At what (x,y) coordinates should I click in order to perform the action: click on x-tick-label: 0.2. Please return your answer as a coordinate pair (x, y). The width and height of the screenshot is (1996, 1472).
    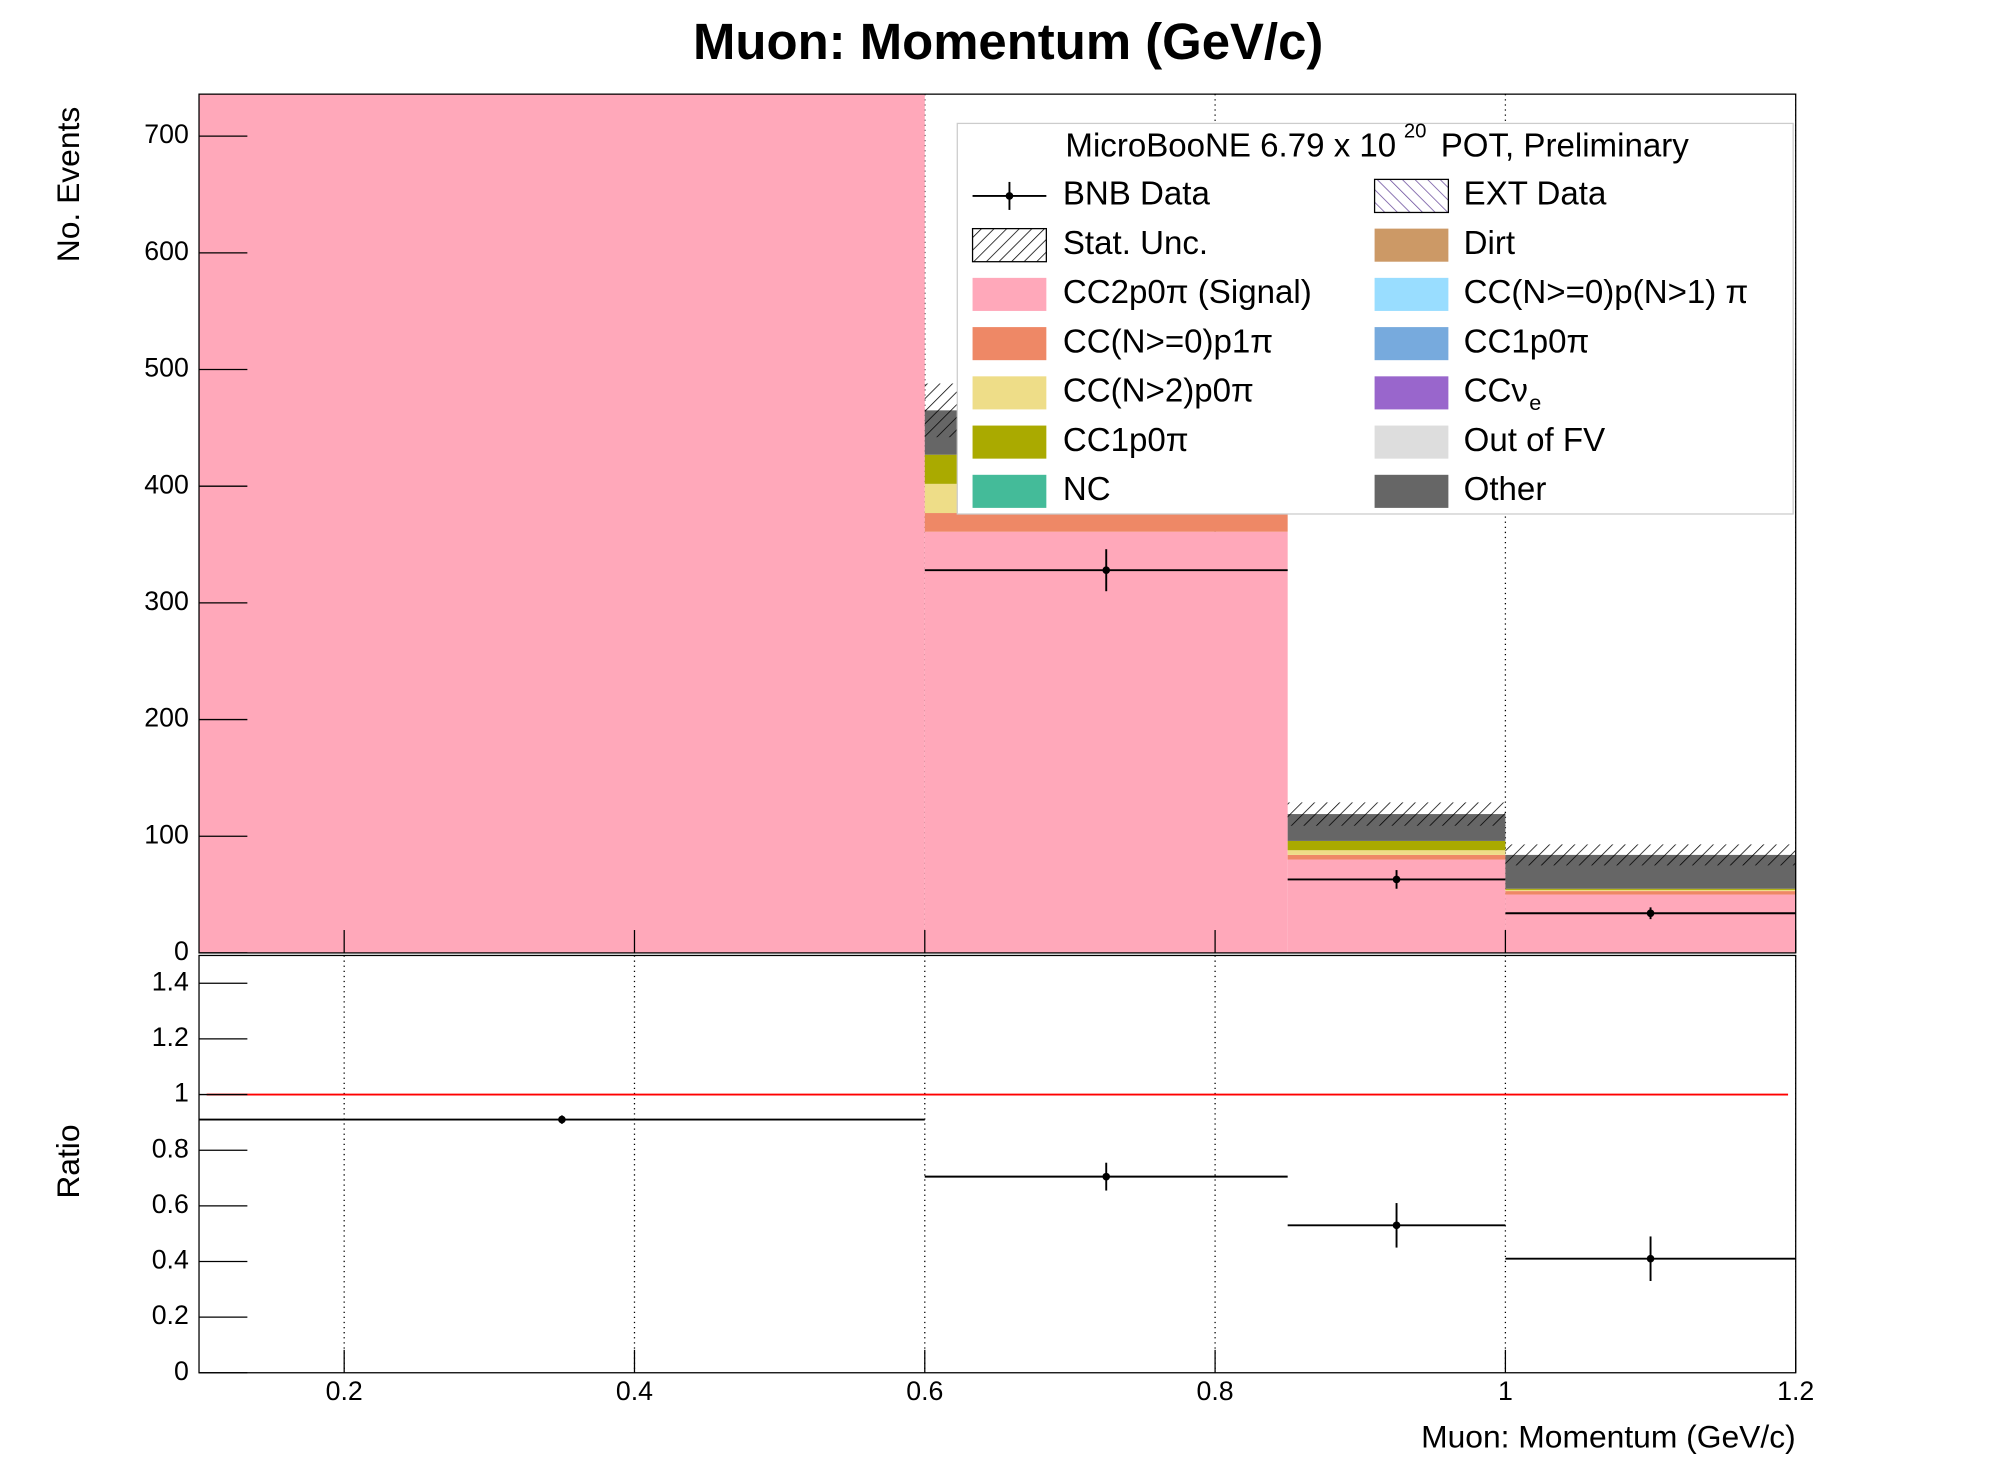
    Looking at the image, I should click on (344, 1391).